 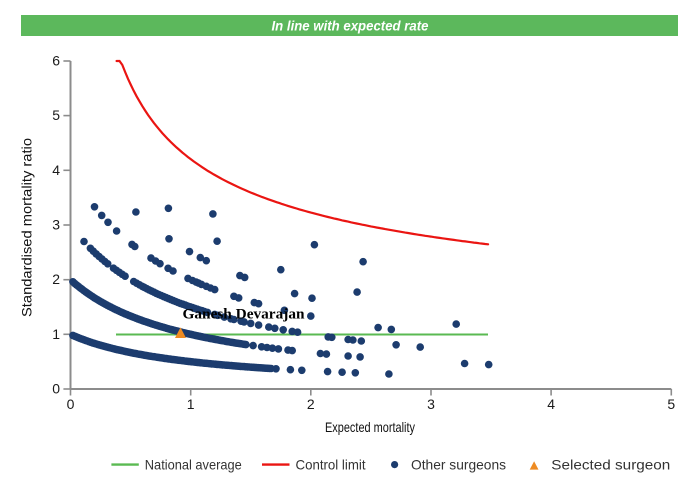 I want to click on svg-text: In line with expected rate, so click(x=350, y=26).